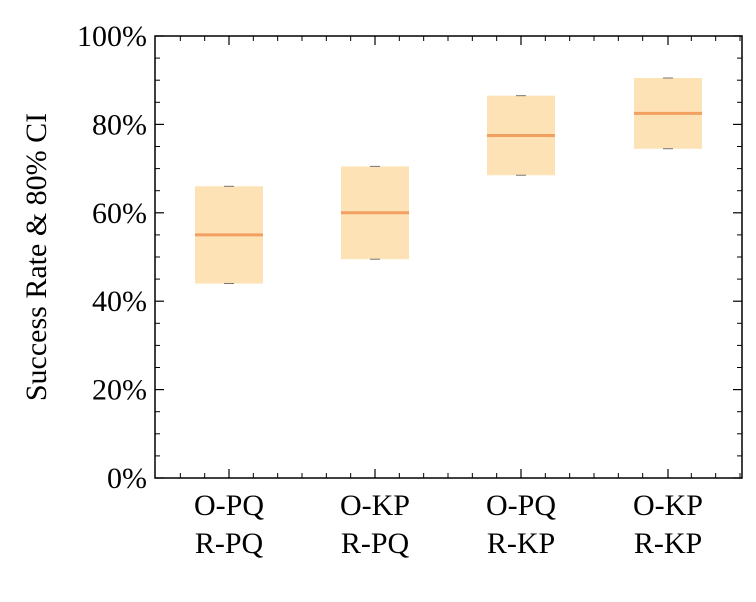 This screenshot has height=602, width=756. What do you see at coordinates (119, 213) in the screenshot?
I see `y-tick-label: 60%` at bounding box center [119, 213].